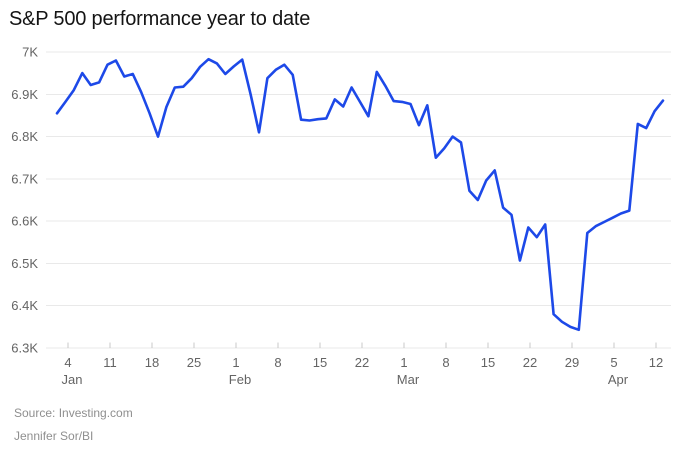  What do you see at coordinates (572, 362) in the screenshot?
I see `x-tick-label: 29` at bounding box center [572, 362].